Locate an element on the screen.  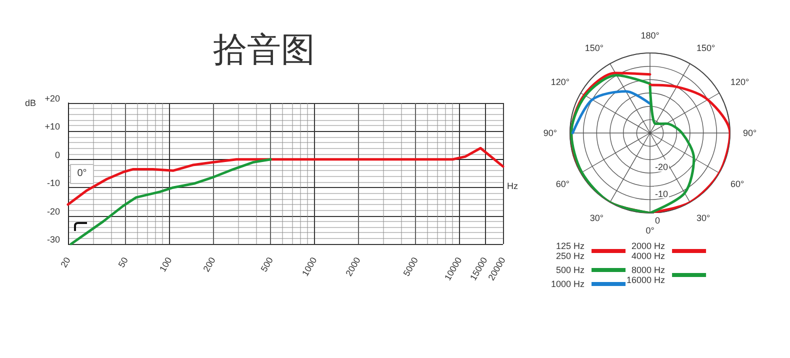
y-tick-label: -30 is located at coordinates (53, 239).